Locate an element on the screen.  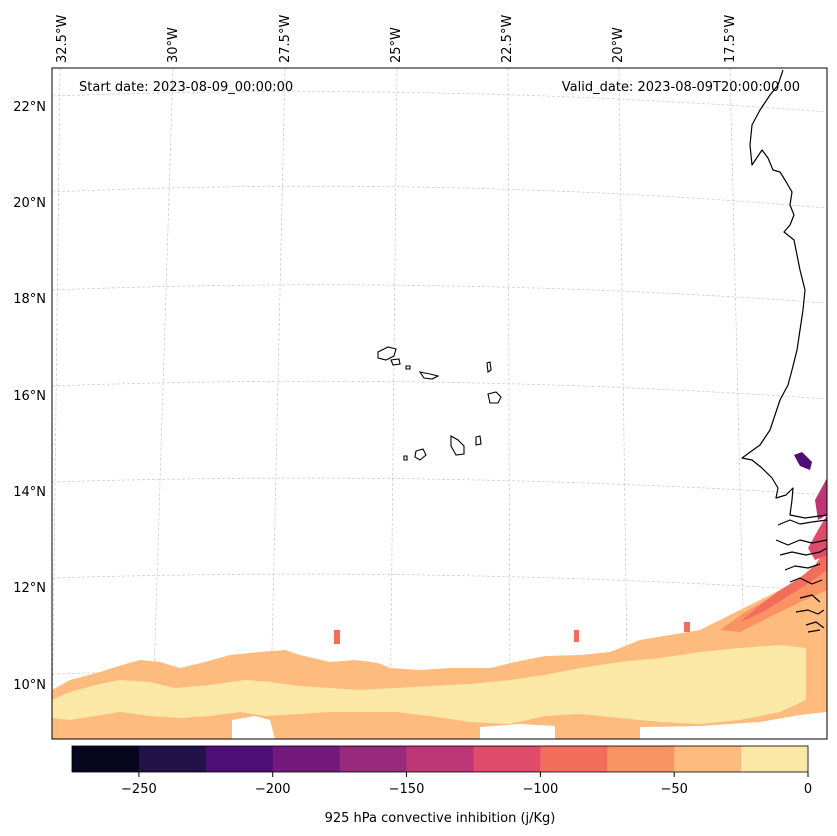
colorbar-tick-label: −100 is located at coordinates (541, 789).